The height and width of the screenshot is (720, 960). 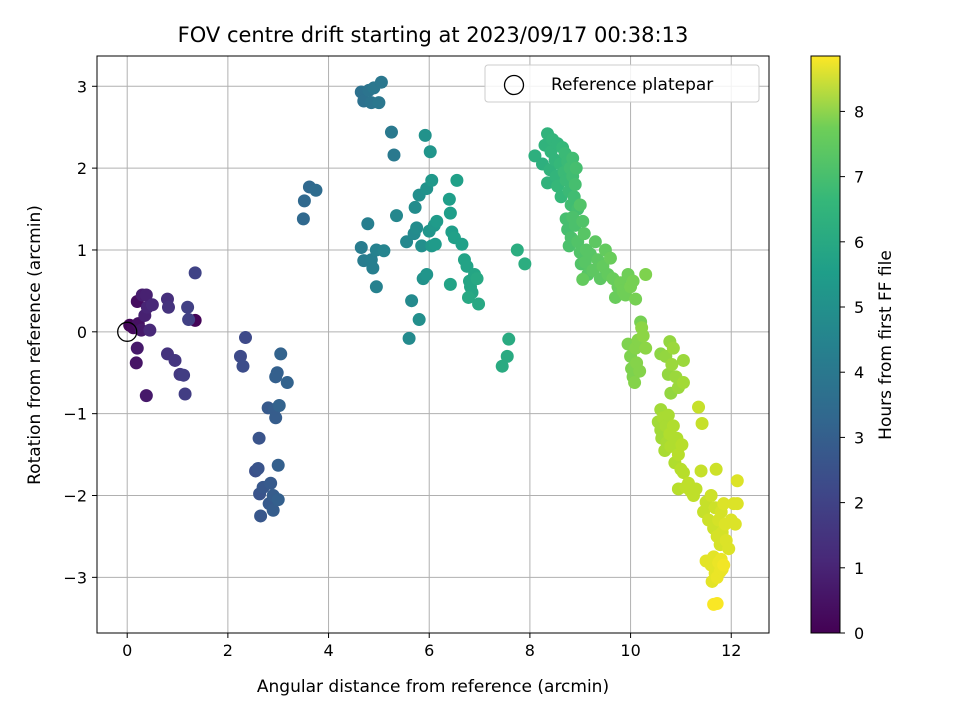 I want to click on y-tick-label: 1, so click(x=82, y=250).